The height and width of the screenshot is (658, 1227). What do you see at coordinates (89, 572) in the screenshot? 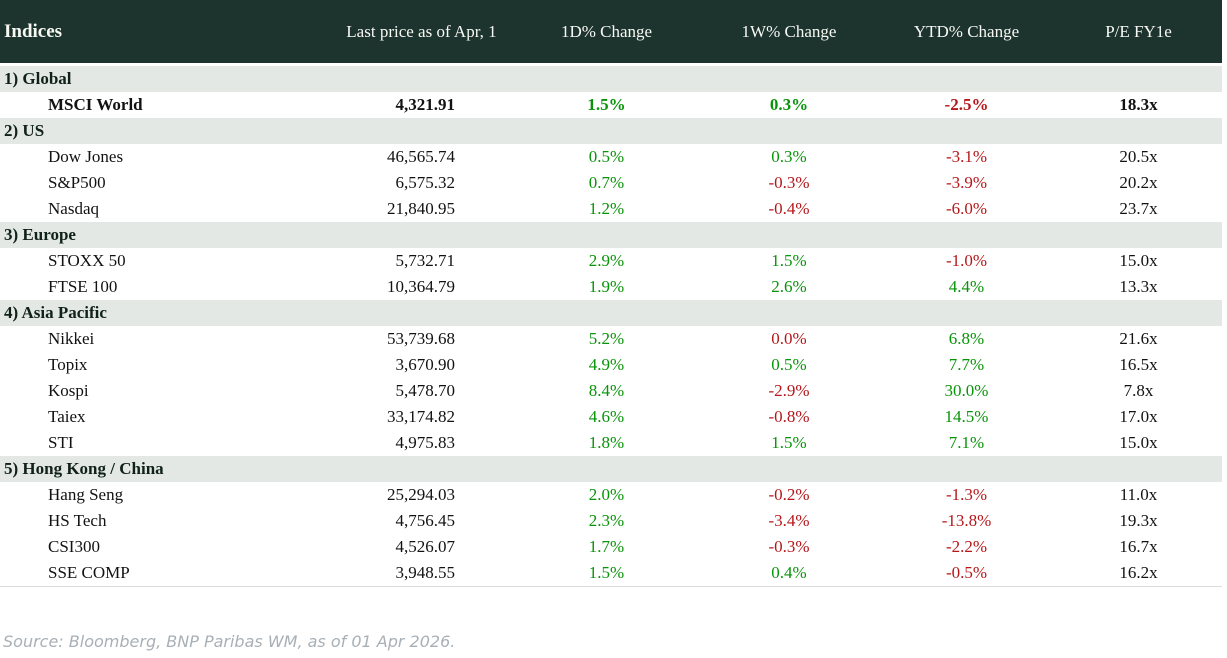
I see `index-name: SSE COMP` at bounding box center [89, 572].